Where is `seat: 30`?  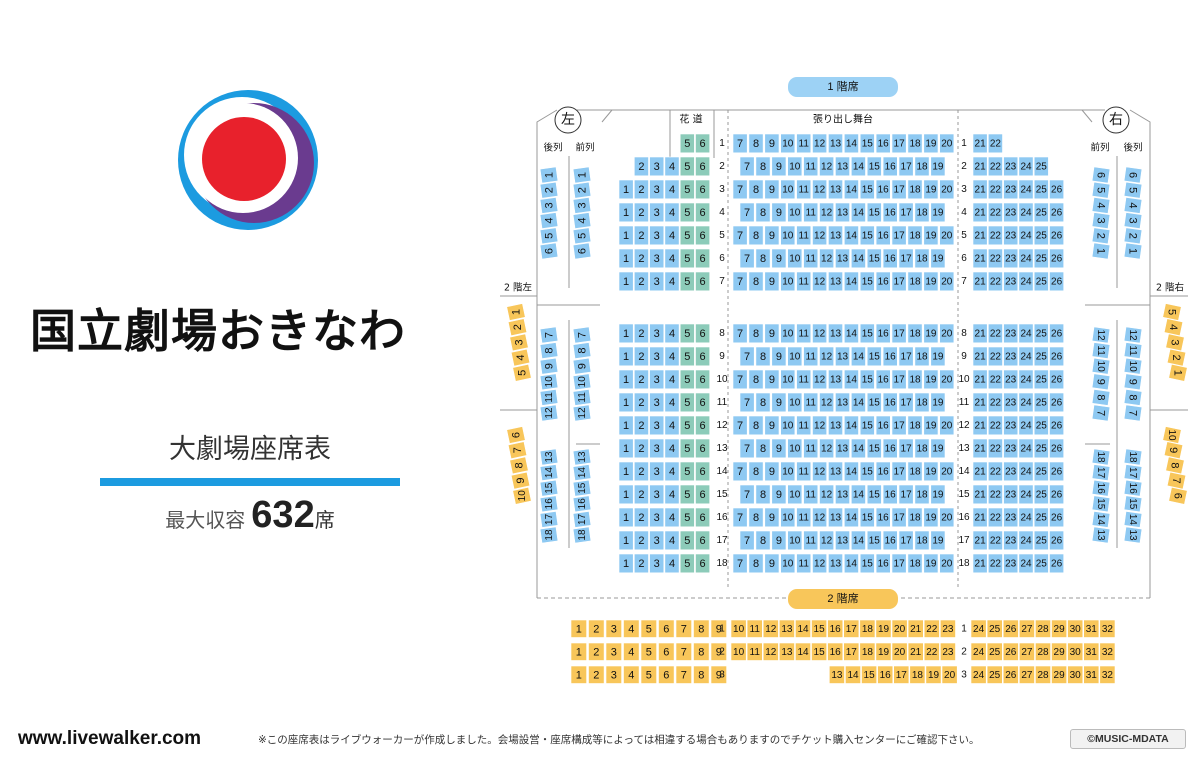 seat: 30 is located at coordinates (1075, 674).